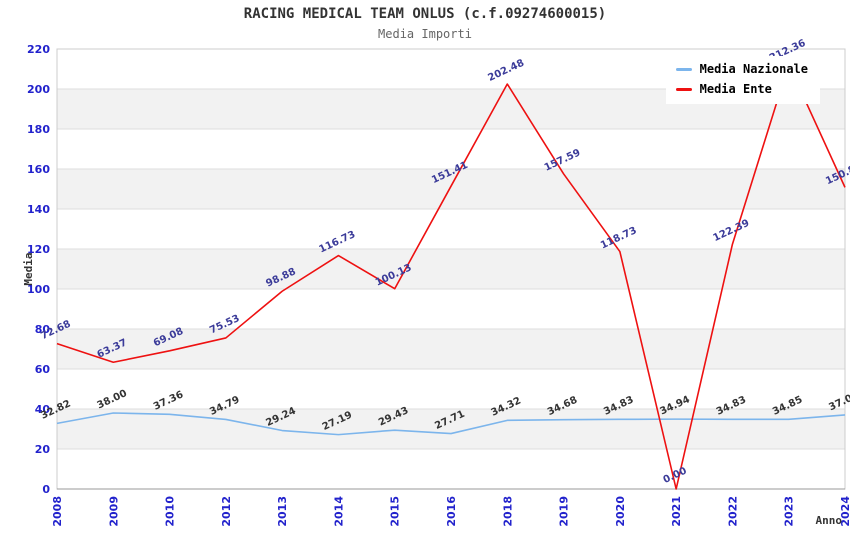  I want to click on x-tick-label: 2013, so click(282, 511).